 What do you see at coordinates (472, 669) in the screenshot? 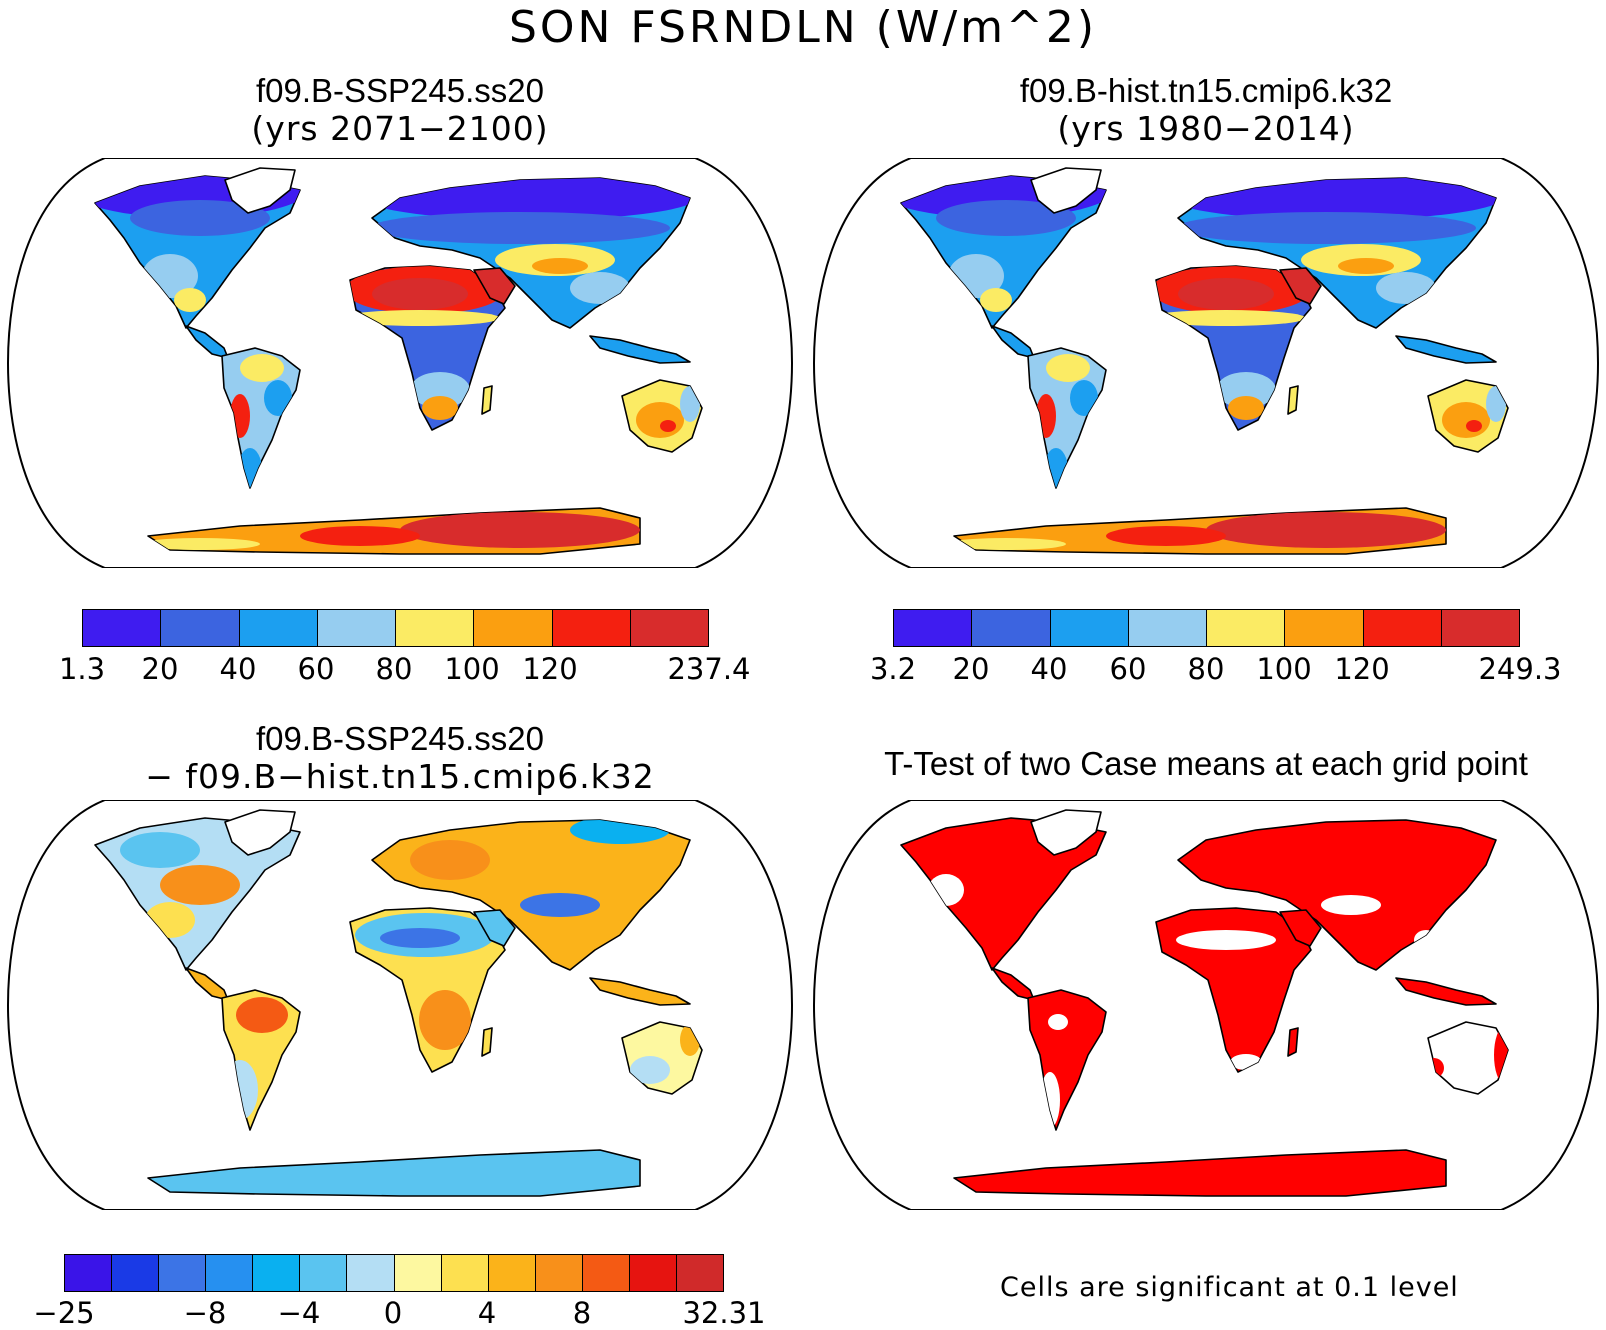
I see `colorbar-tick-label: 100` at bounding box center [472, 669].